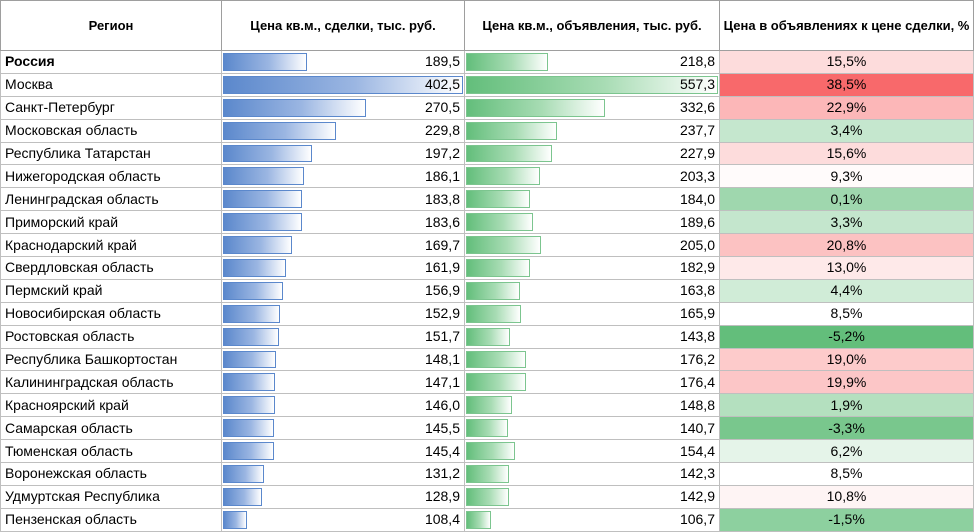 This screenshot has width=974, height=532. Describe the element at coordinates (111, 359) in the screenshot. I see `region-cell: Республика Башкортостан` at that location.